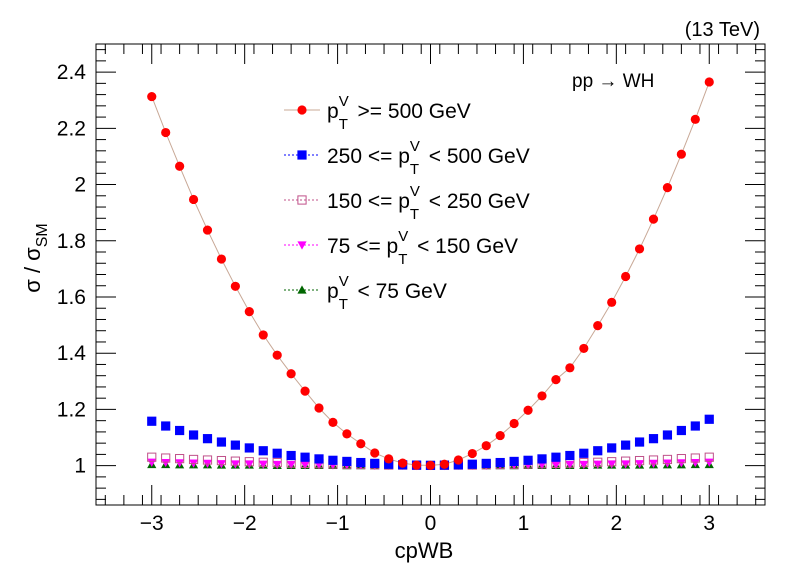 The height and width of the screenshot is (572, 796). I want to click on x-tick-labels: −3 −2 −1 0 1 2 3, so click(427, 523).